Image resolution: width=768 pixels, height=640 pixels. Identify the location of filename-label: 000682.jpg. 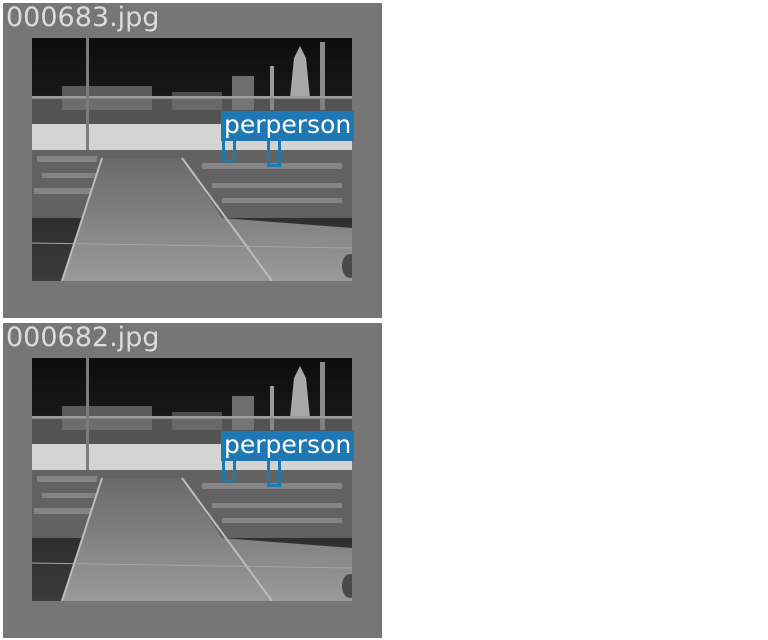
(83, 338).